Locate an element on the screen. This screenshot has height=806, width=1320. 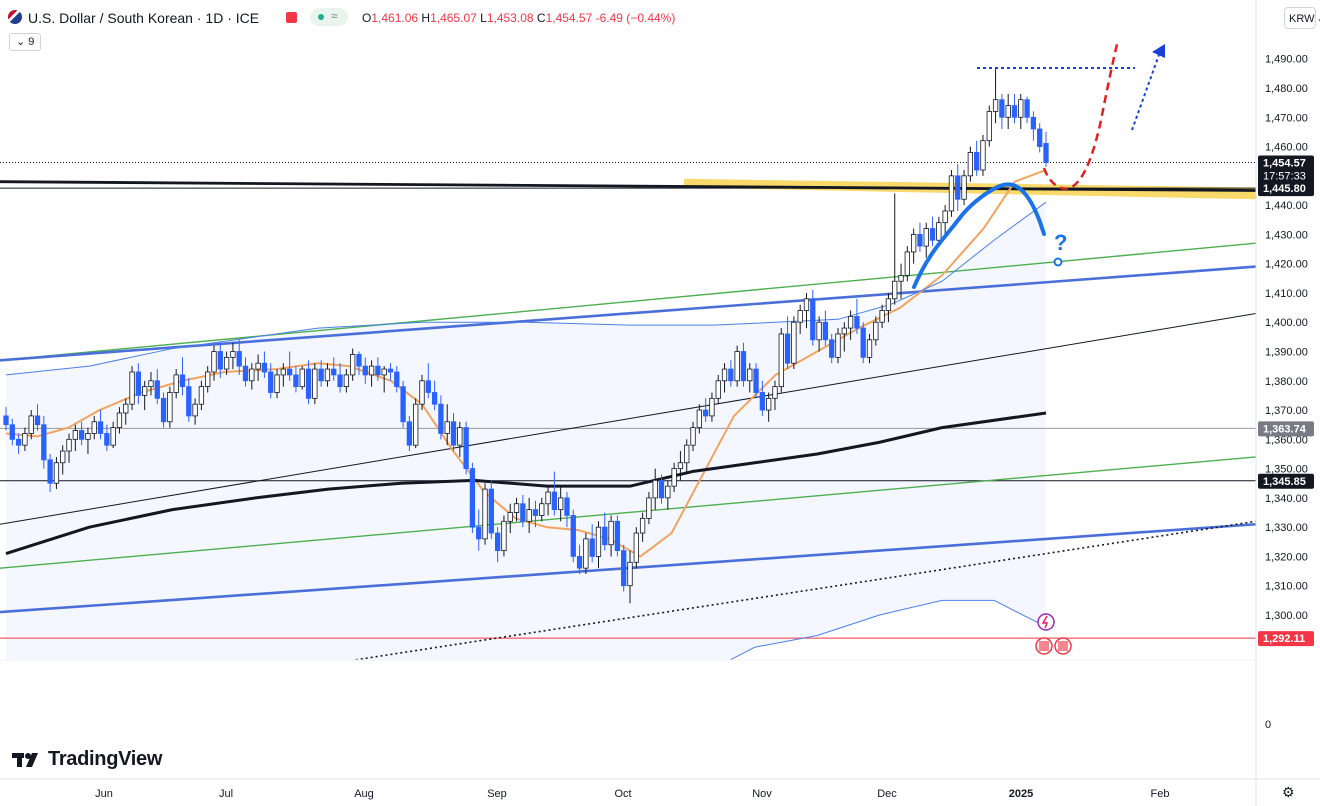
symbol-title: U.S. Dollar / South Korean · 1D · ICE is located at coordinates (144, 18).